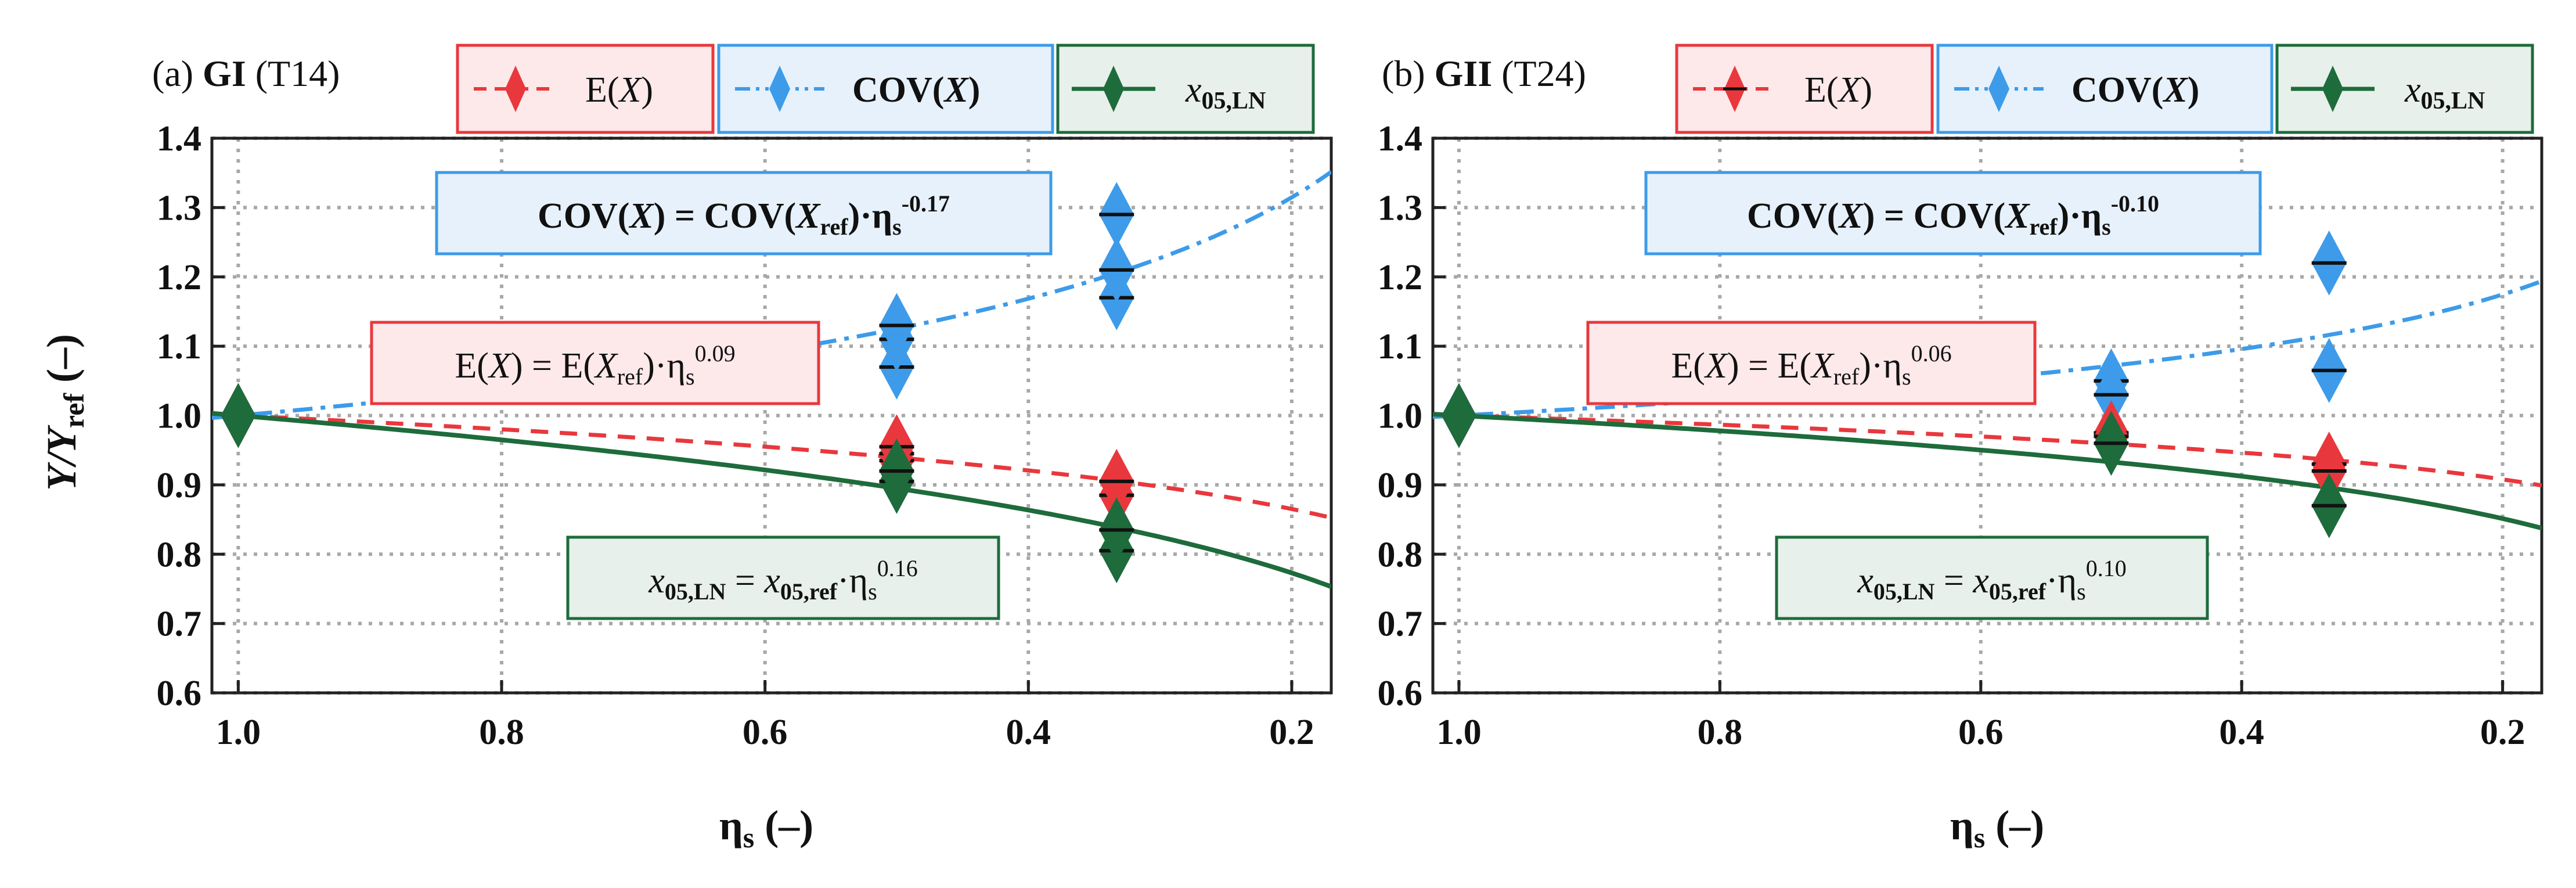  I want to click on panel-b-e-annotation: E(X) = E(Xref)·ηs0.06, so click(1811, 363).